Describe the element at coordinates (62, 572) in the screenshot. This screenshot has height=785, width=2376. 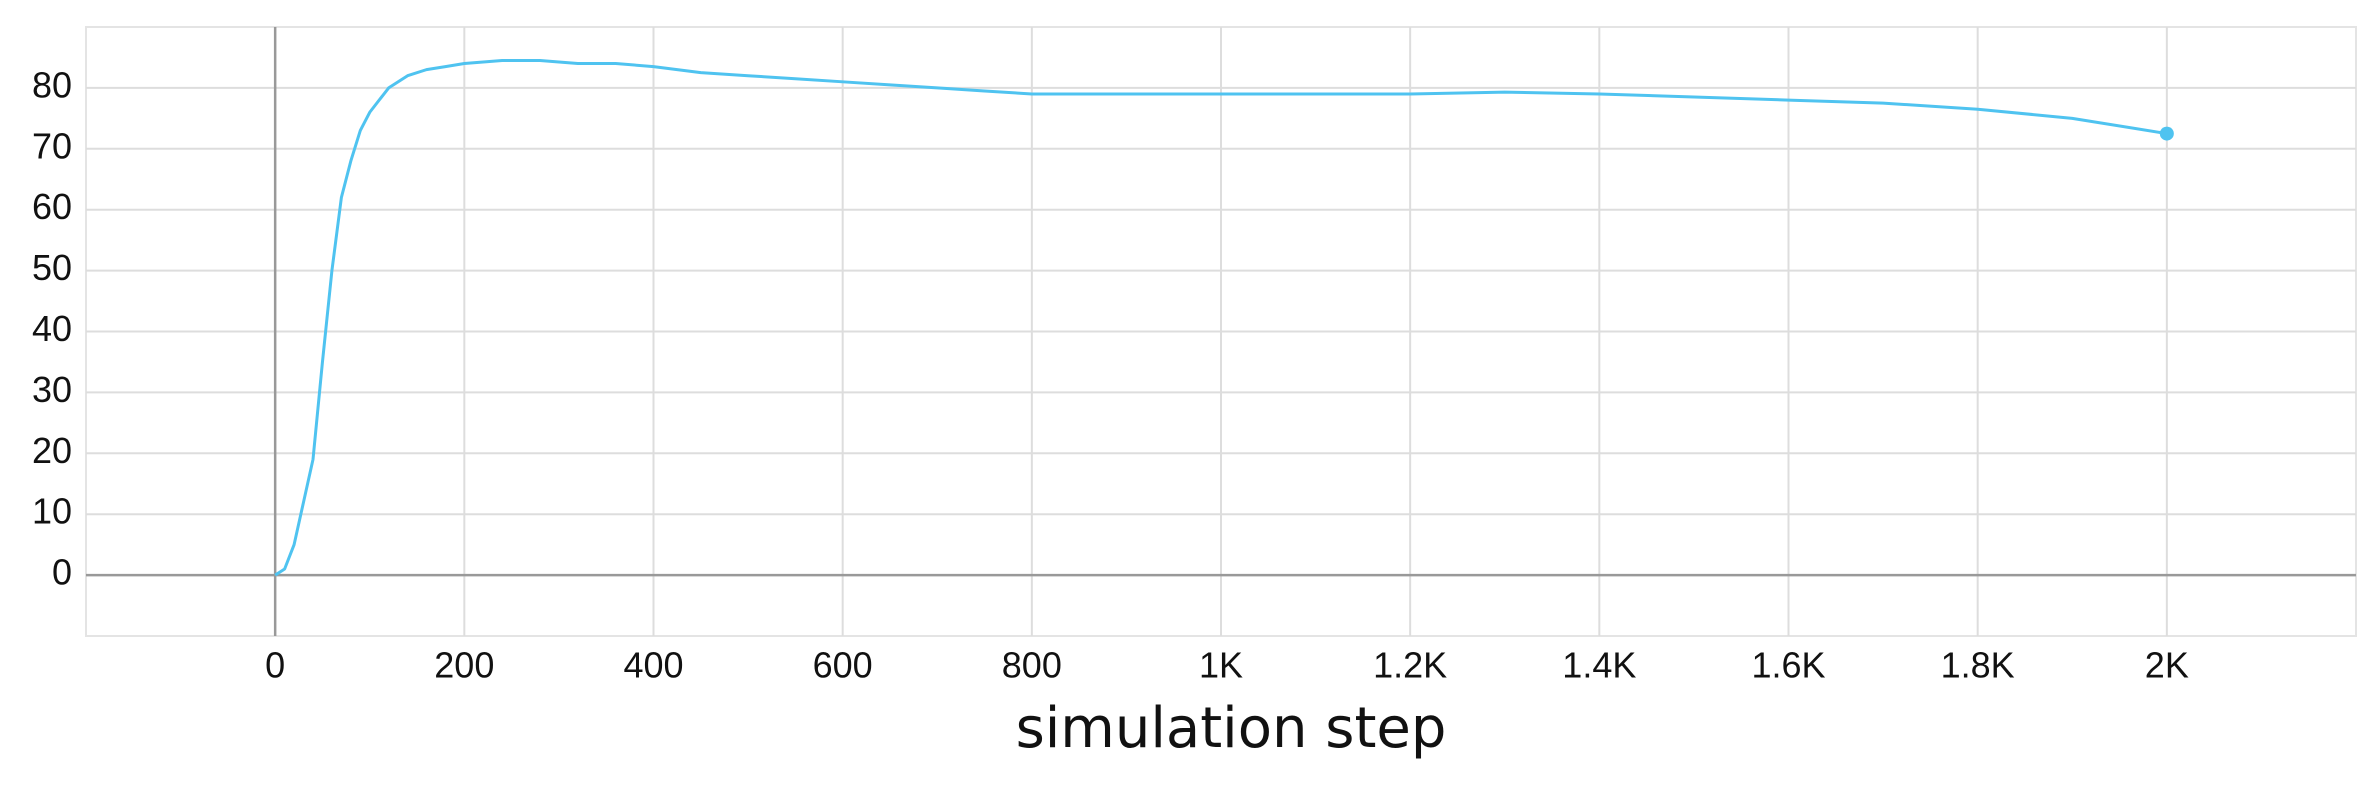
I see `y-tick-label: 0` at that location.